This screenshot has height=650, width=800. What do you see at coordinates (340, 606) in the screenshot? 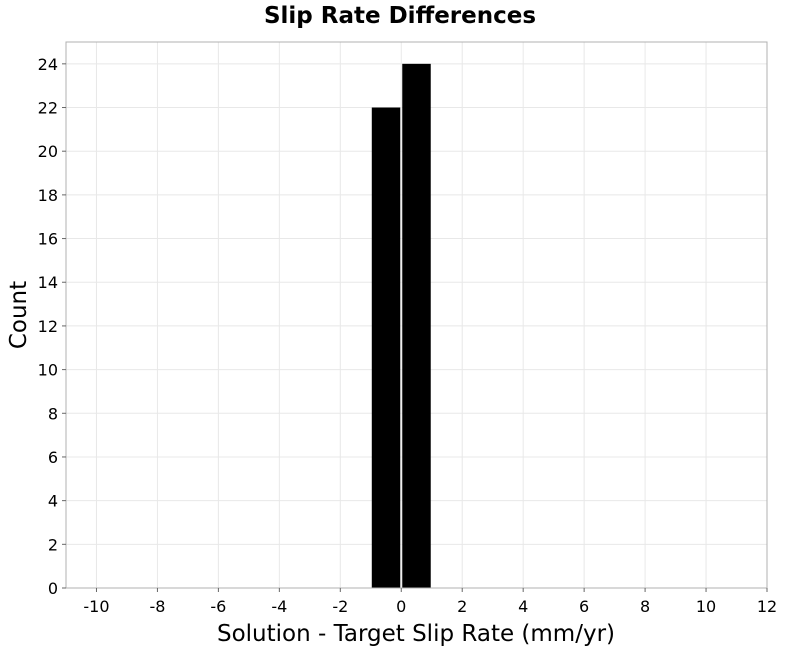
I see `x-tick-label: -2` at bounding box center [340, 606].